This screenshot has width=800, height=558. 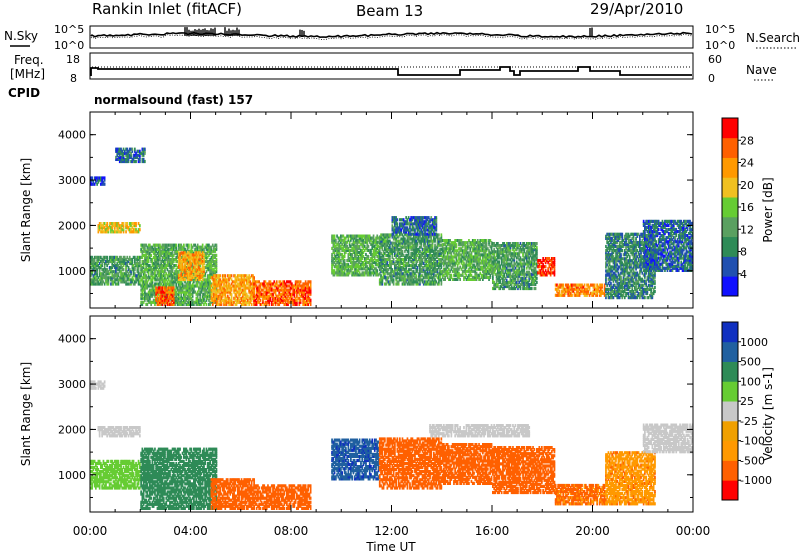 I want to click on nave-label: Nave, so click(x=761, y=70).